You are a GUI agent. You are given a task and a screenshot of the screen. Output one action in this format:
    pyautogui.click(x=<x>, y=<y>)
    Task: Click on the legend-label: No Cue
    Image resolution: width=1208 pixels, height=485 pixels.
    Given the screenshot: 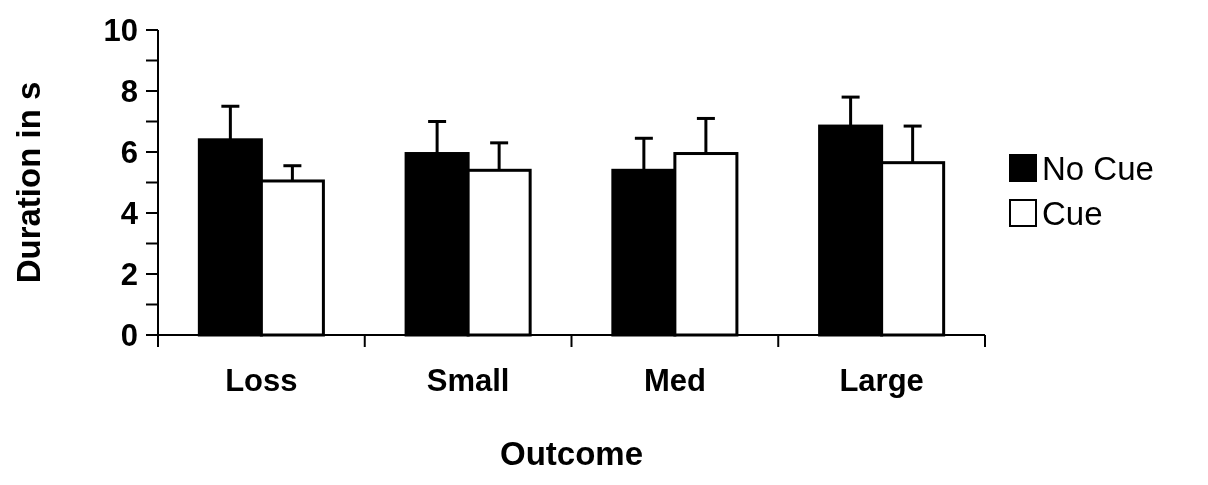 What is the action you would take?
    pyautogui.click(x=1098, y=168)
    